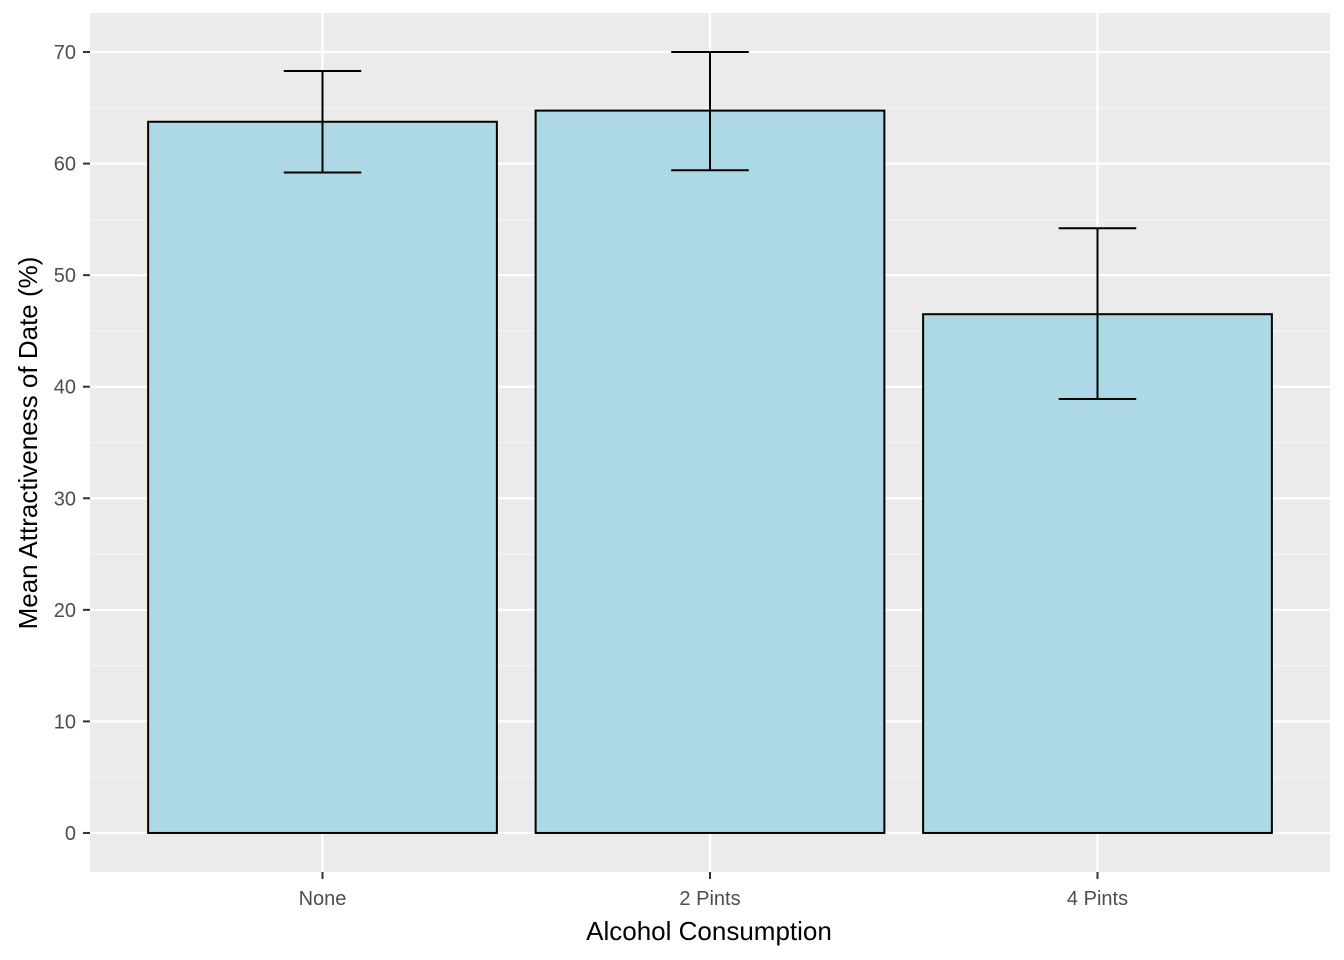 The image size is (1344, 960). Describe the element at coordinates (709, 899) in the screenshot. I see `x-tick-label: 2 Pints` at that location.